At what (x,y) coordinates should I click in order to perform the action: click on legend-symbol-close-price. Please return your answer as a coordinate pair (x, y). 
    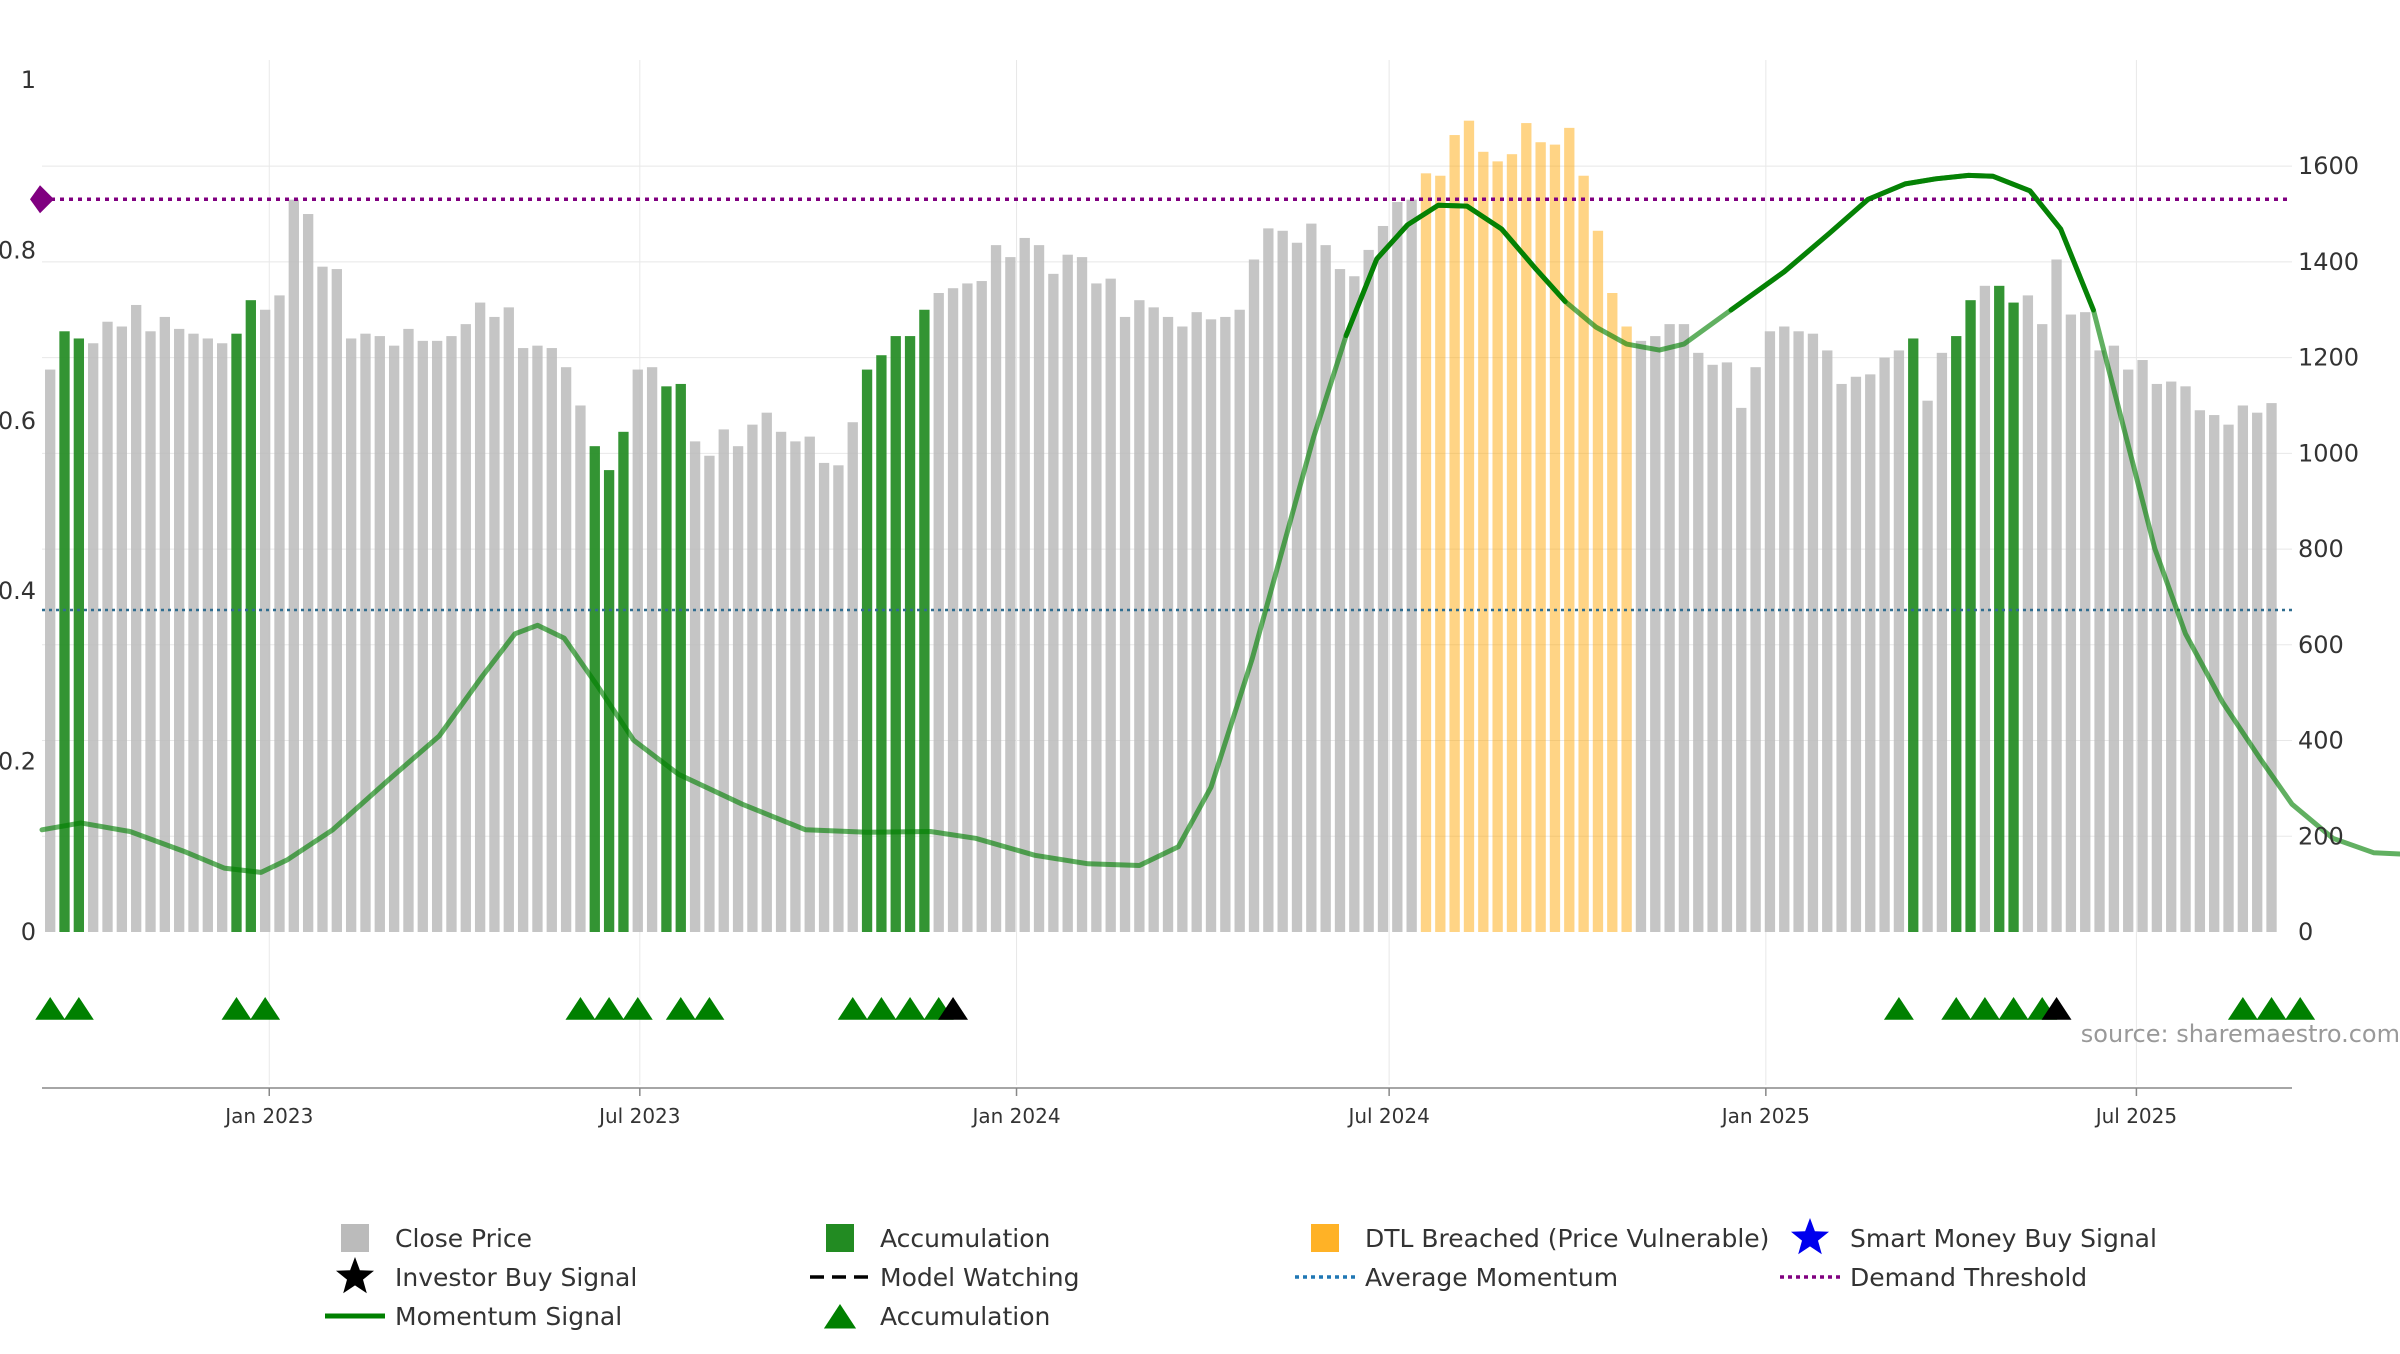
    Looking at the image, I should click on (355, 1238).